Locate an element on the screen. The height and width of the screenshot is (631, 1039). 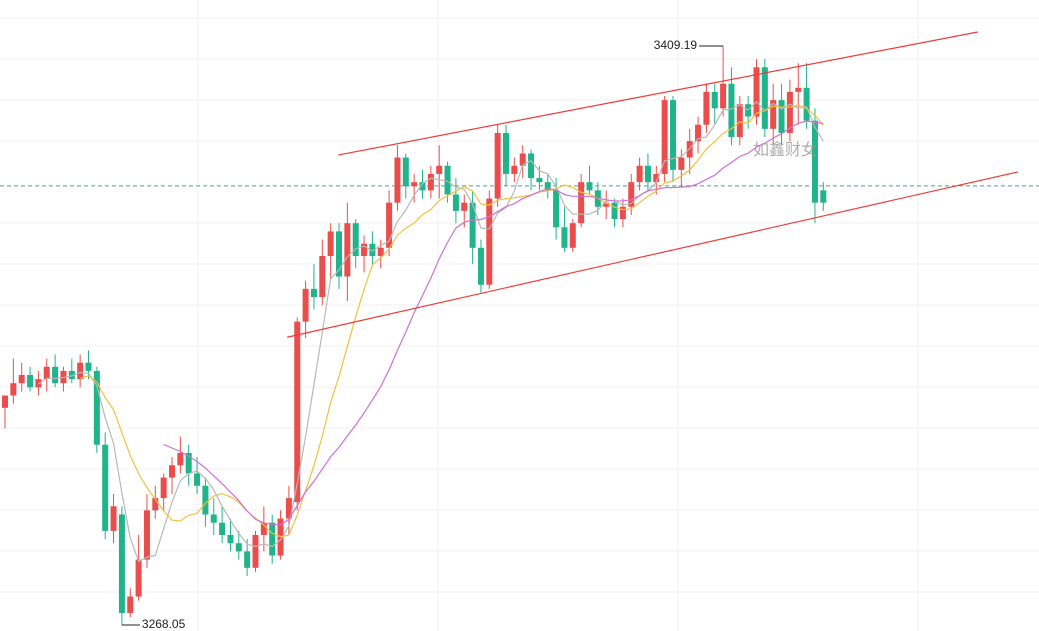
high-label: 3409.19 is located at coordinates (676, 45).